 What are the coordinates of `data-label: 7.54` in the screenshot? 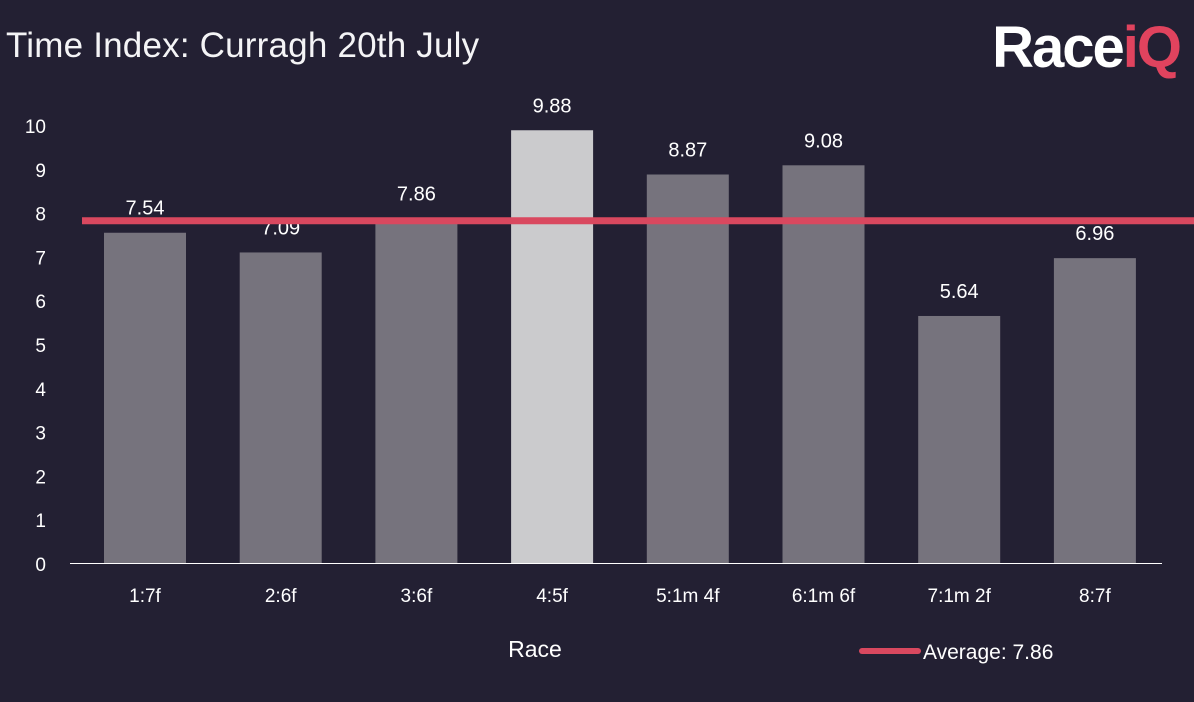 It's located at (145, 209).